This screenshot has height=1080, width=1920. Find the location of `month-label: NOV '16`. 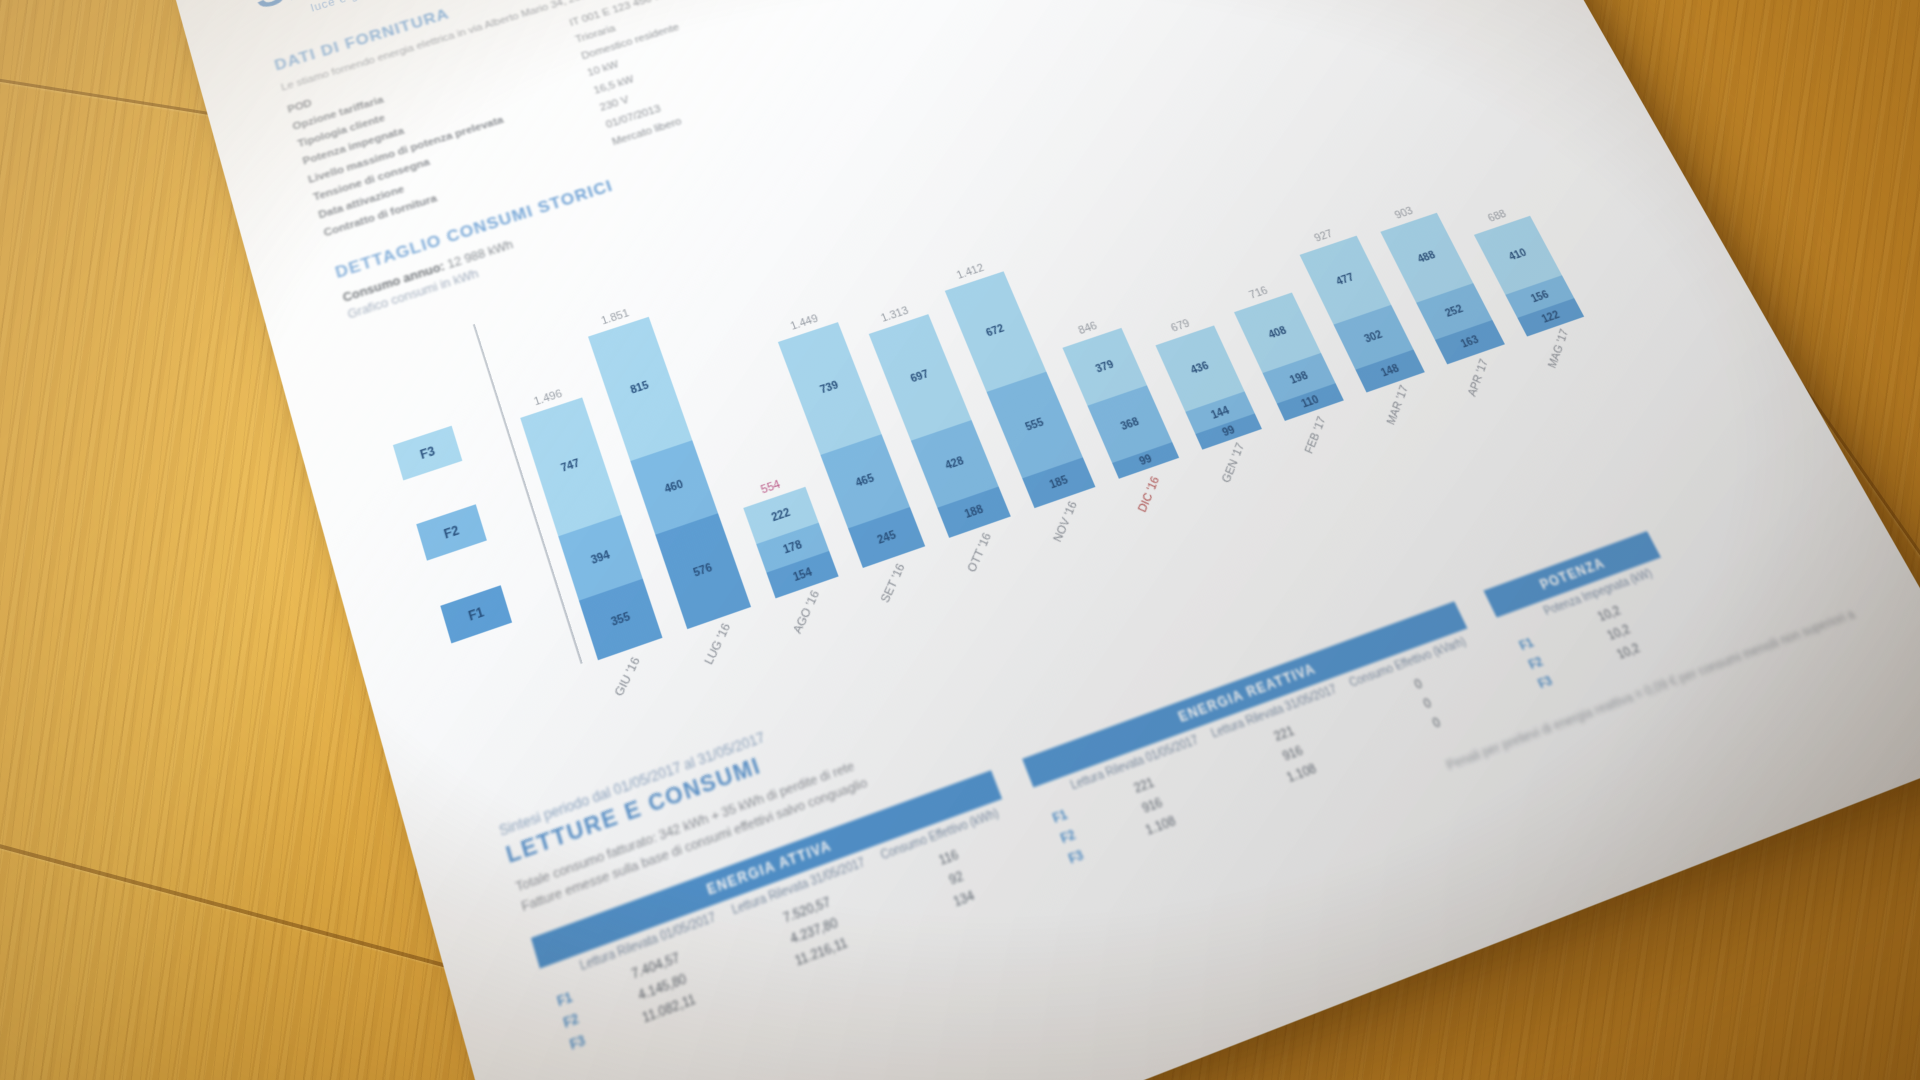

month-label: NOV '16 is located at coordinates (1065, 522).